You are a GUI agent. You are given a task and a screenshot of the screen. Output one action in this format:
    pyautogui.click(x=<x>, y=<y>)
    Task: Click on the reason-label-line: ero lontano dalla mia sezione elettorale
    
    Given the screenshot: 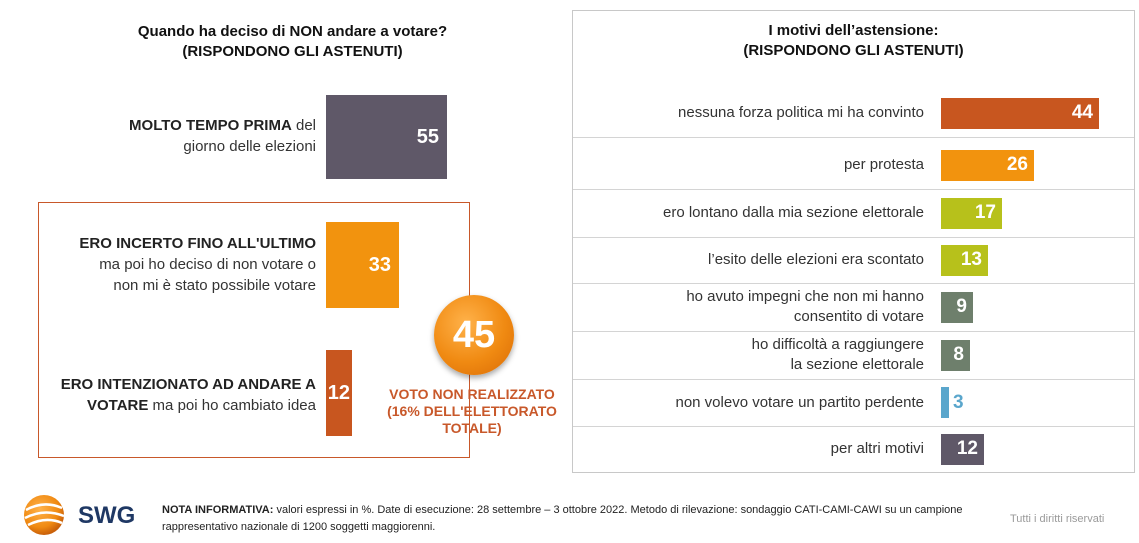 What is the action you would take?
    pyautogui.click(x=793, y=212)
    